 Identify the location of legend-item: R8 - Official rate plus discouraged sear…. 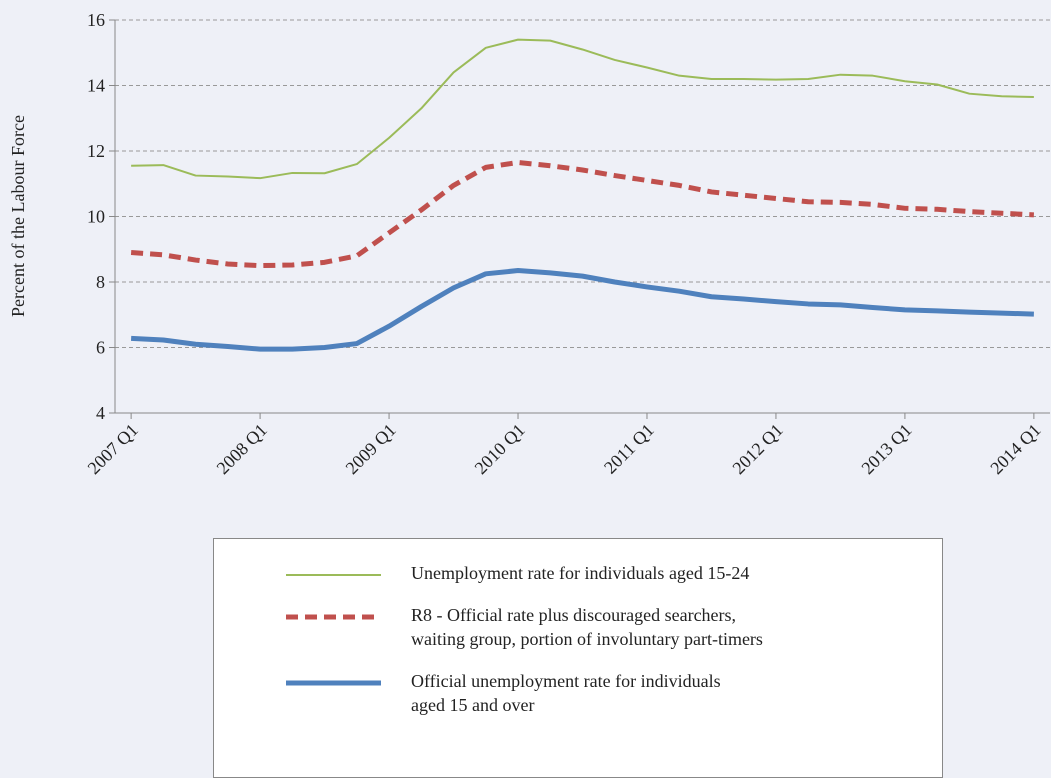
(578, 627).